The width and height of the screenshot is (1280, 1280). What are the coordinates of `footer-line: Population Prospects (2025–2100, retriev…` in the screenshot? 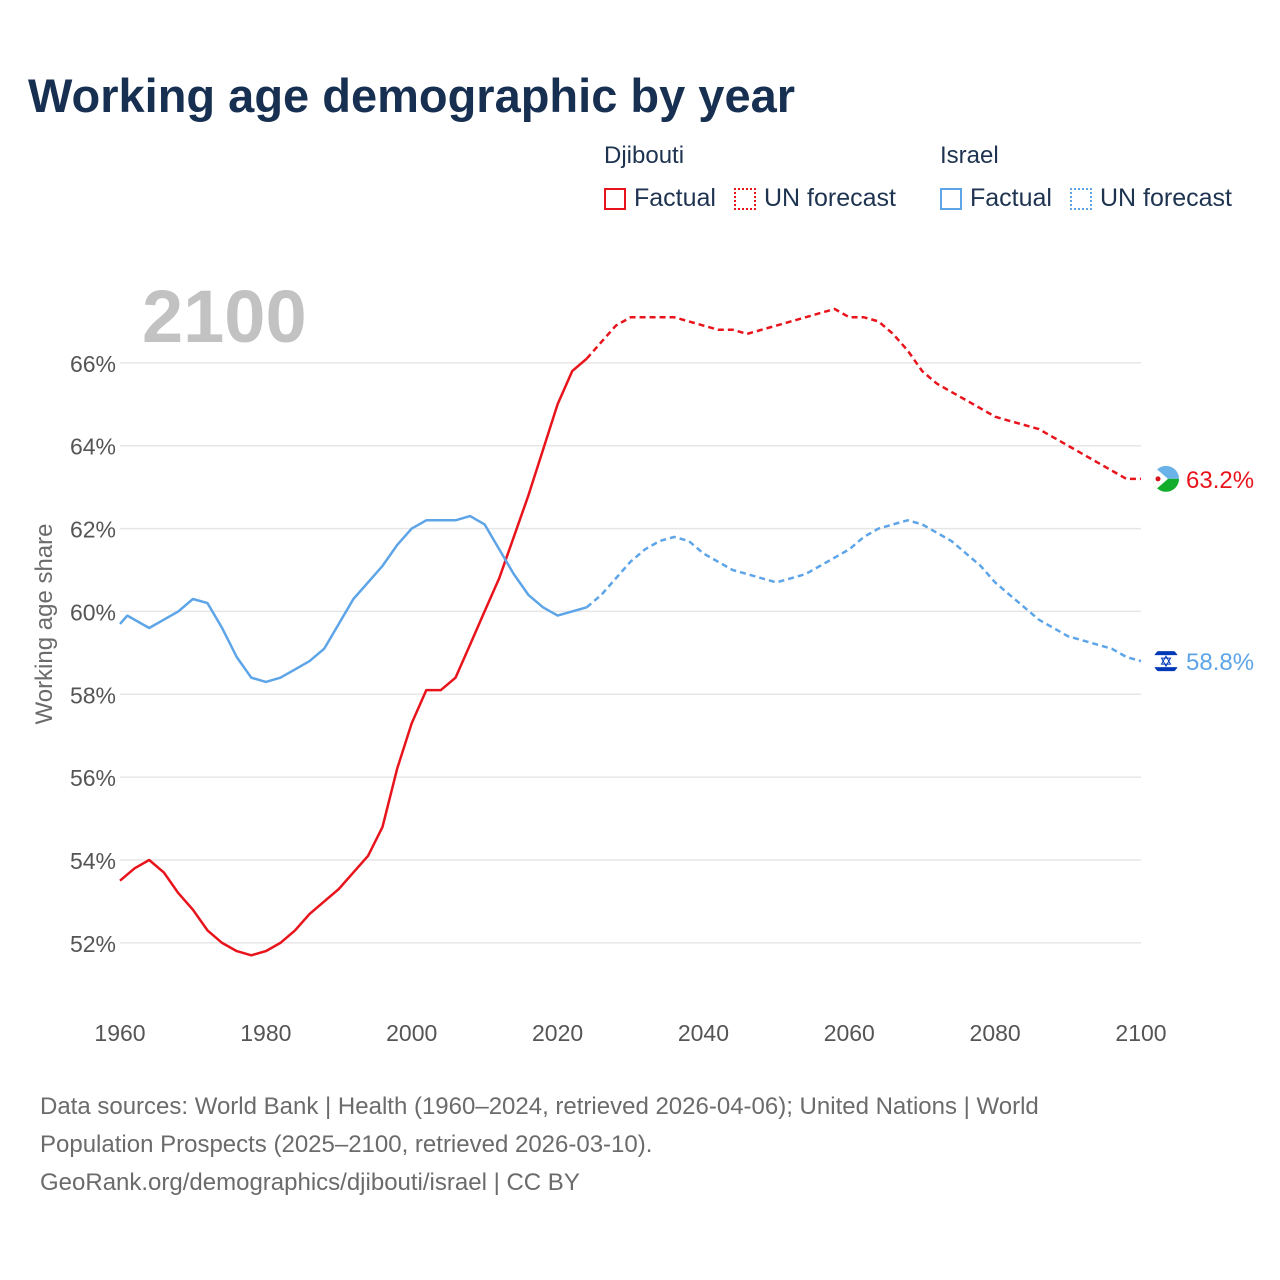 It's located at (346, 1144).